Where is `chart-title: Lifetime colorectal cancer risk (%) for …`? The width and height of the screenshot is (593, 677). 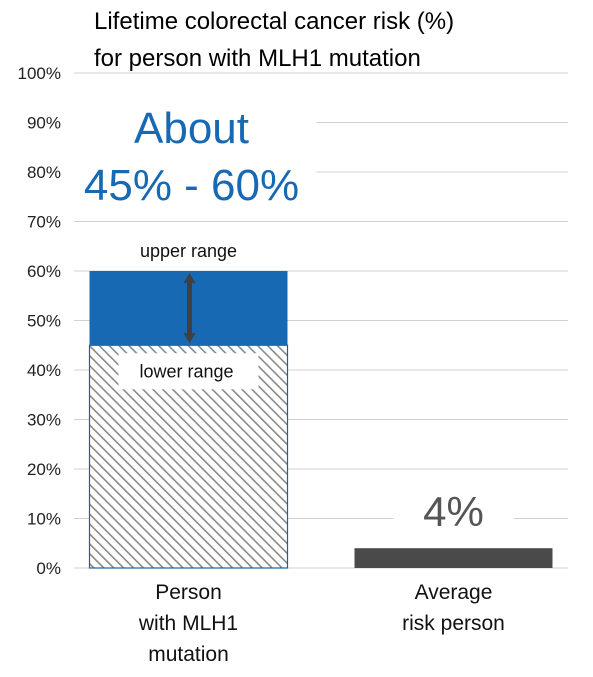 chart-title: Lifetime colorectal cancer risk (%) for … is located at coordinates (274, 40).